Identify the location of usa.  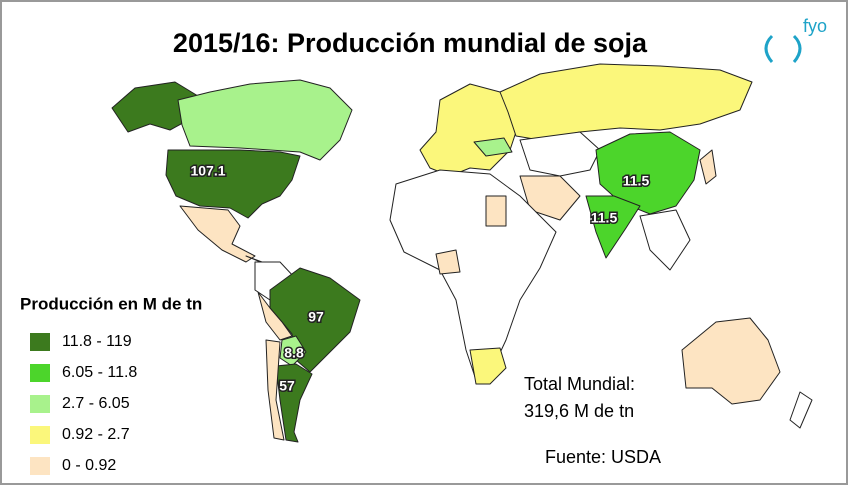
(233, 184).